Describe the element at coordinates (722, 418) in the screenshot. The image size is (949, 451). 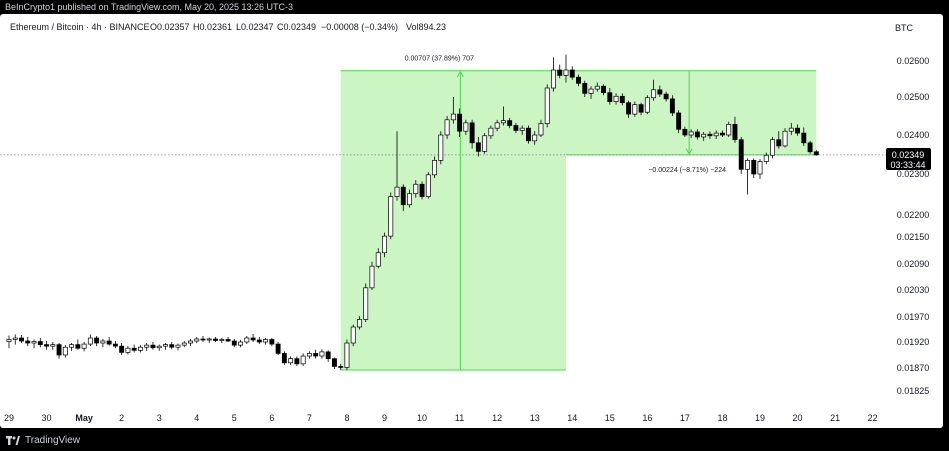
I see `time-tick-label: 18` at that location.